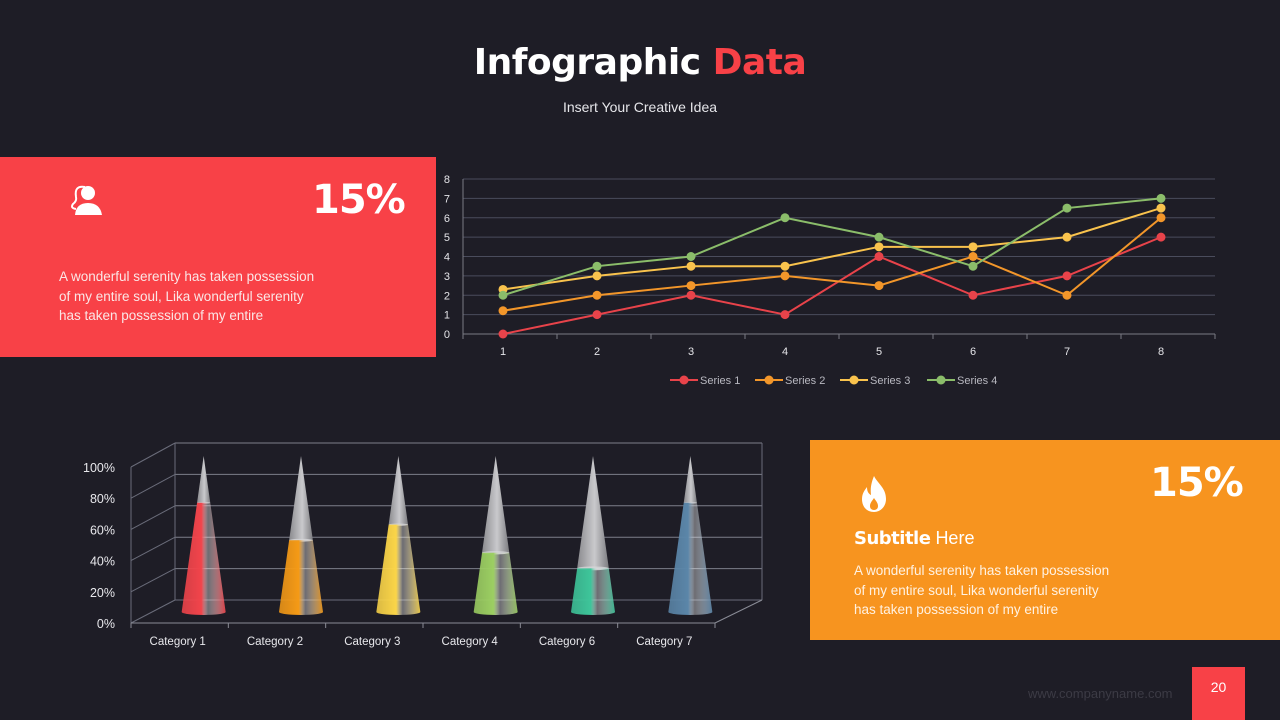 The height and width of the screenshot is (720, 1280). I want to click on legend-label: Series 1, so click(720, 381).